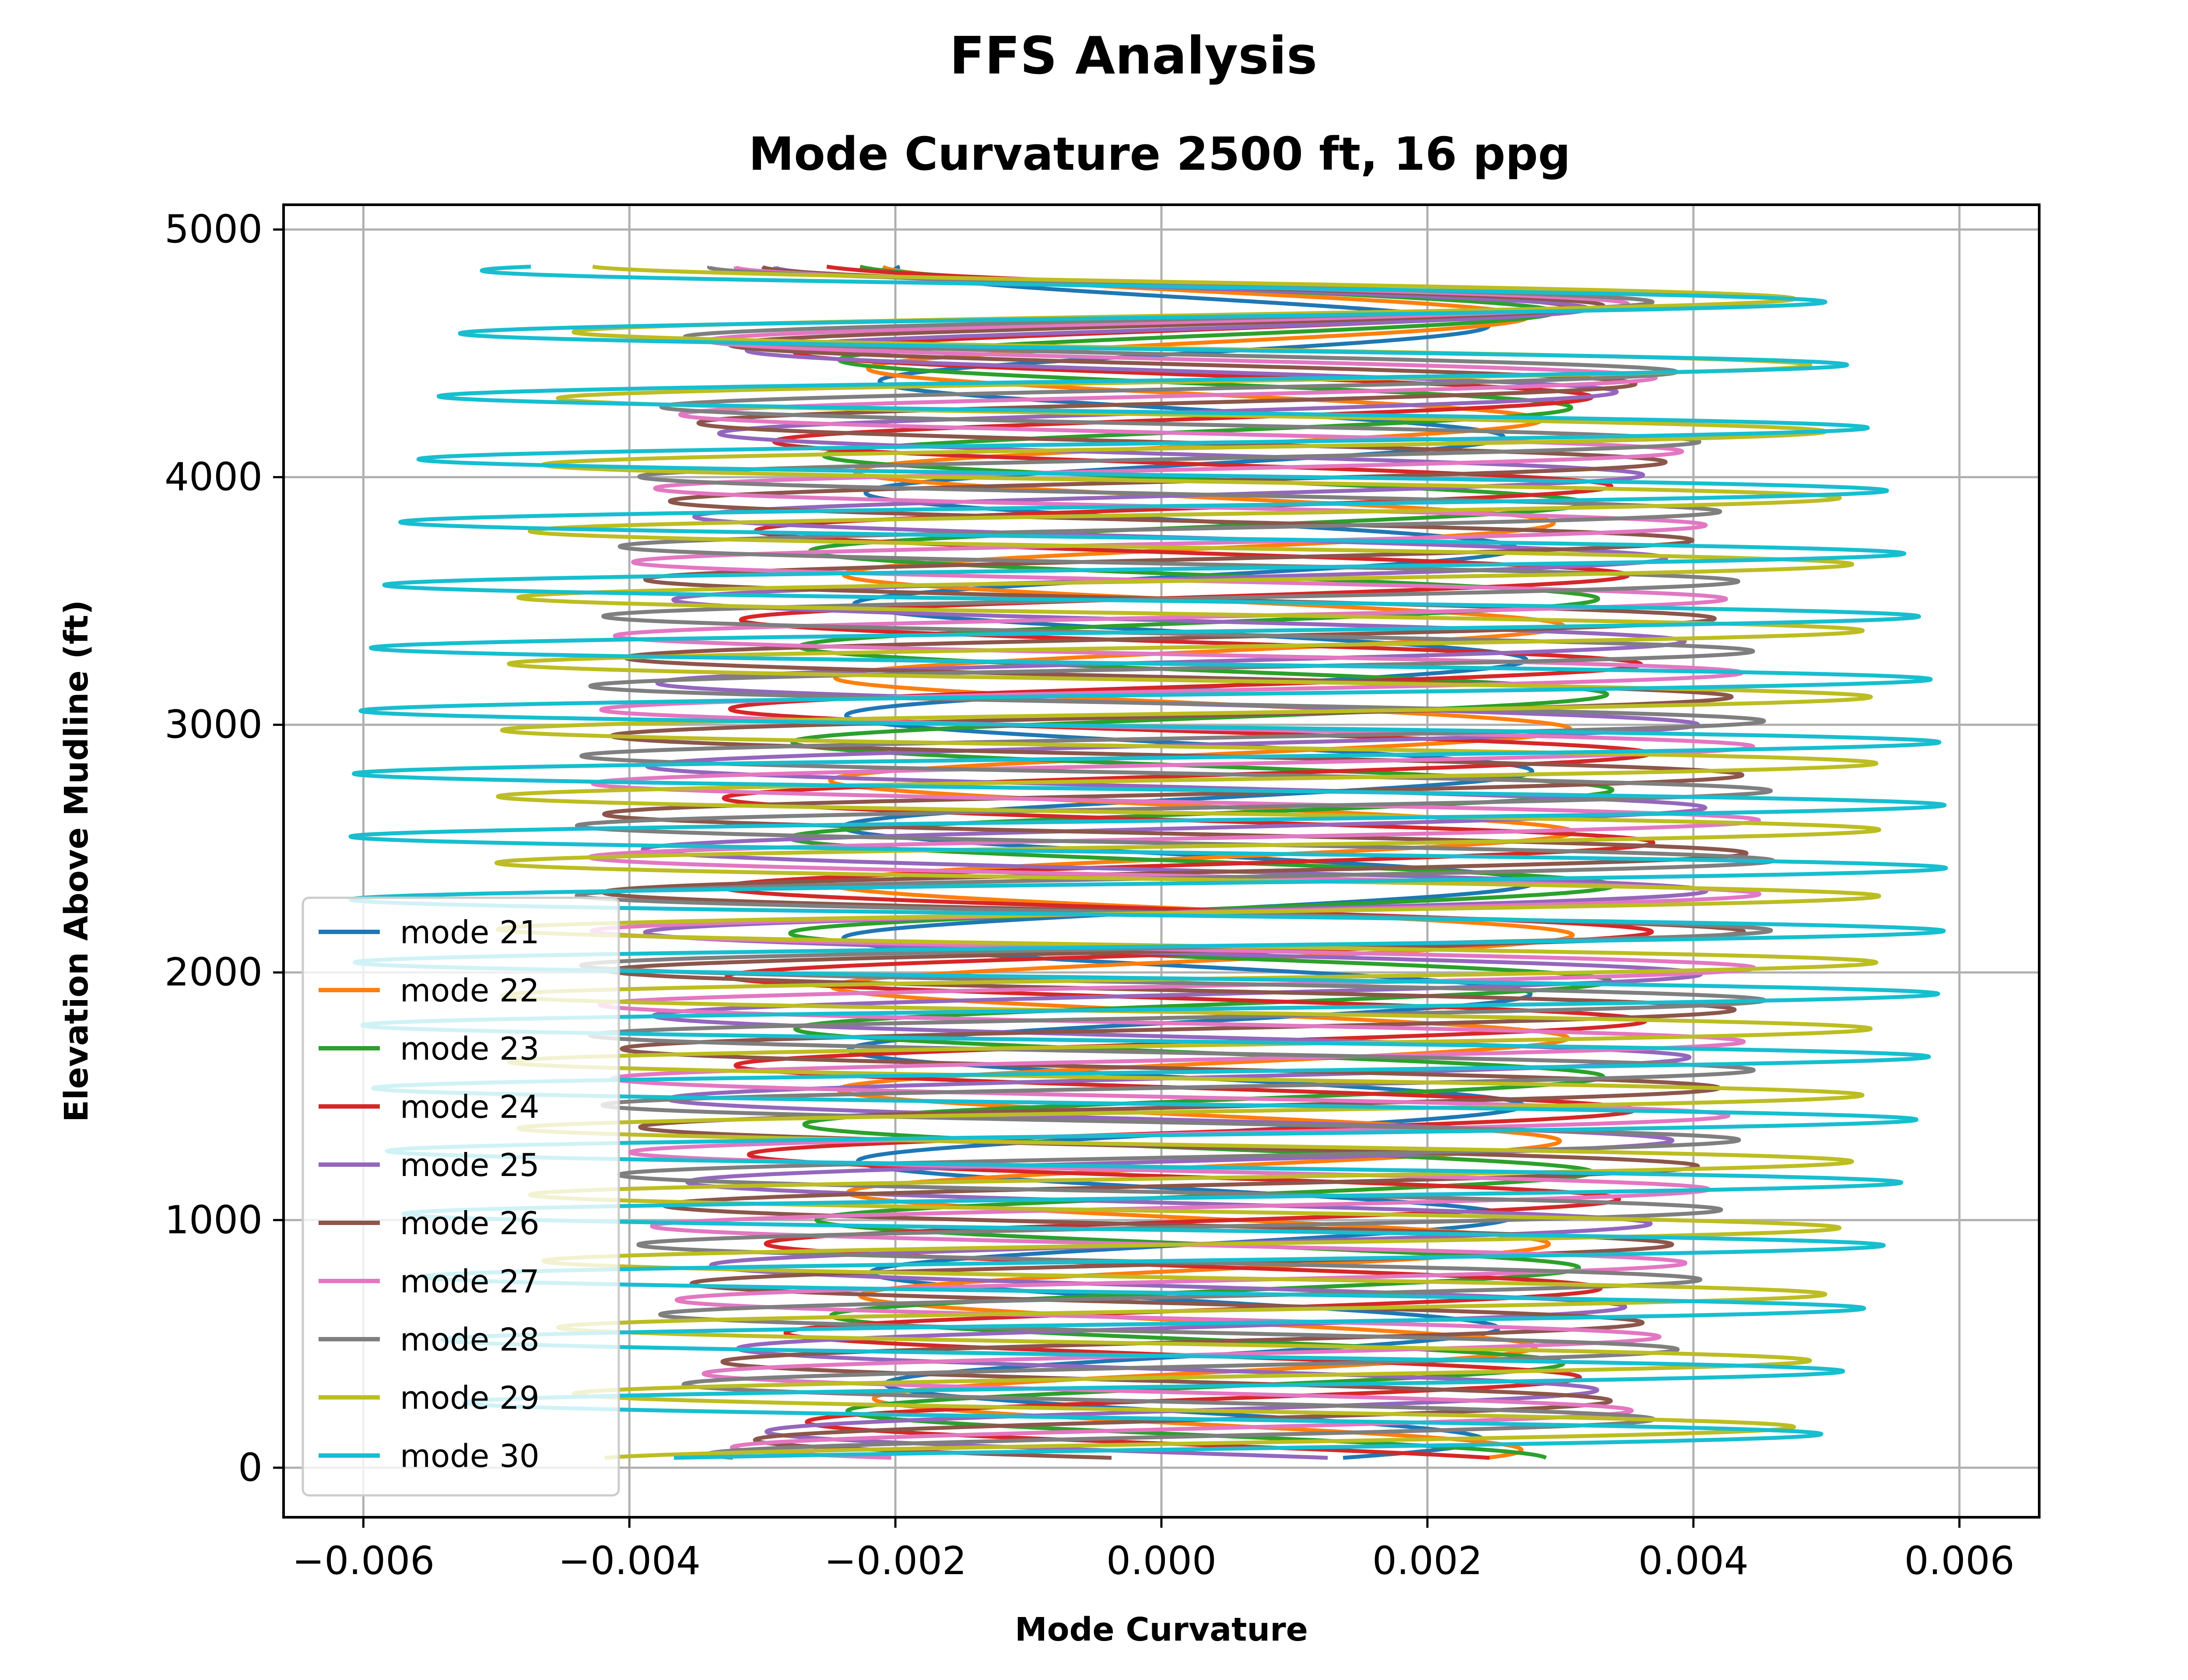  I want to click on y-tick-label-2: 2000, so click(214, 972).